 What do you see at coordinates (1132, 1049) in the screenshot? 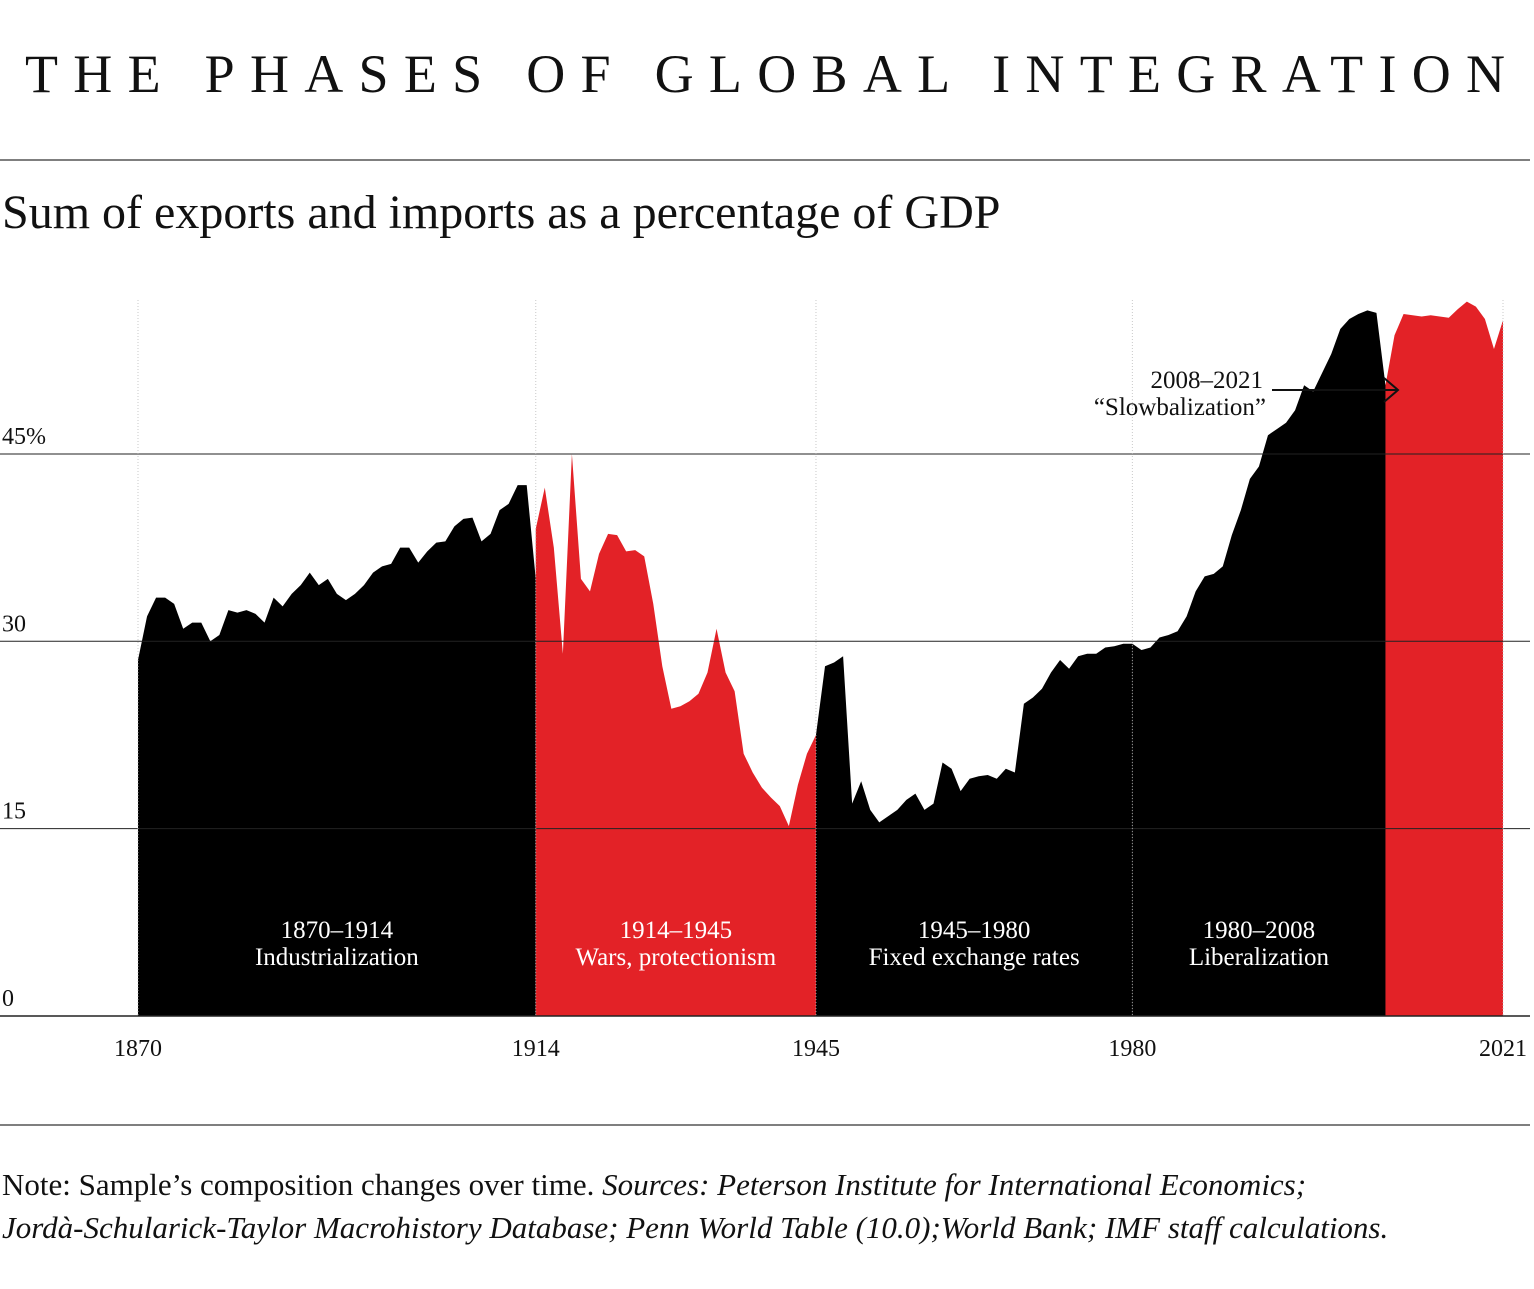
I see `x-tick-label: 1980` at bounding box center [1132, 1049].